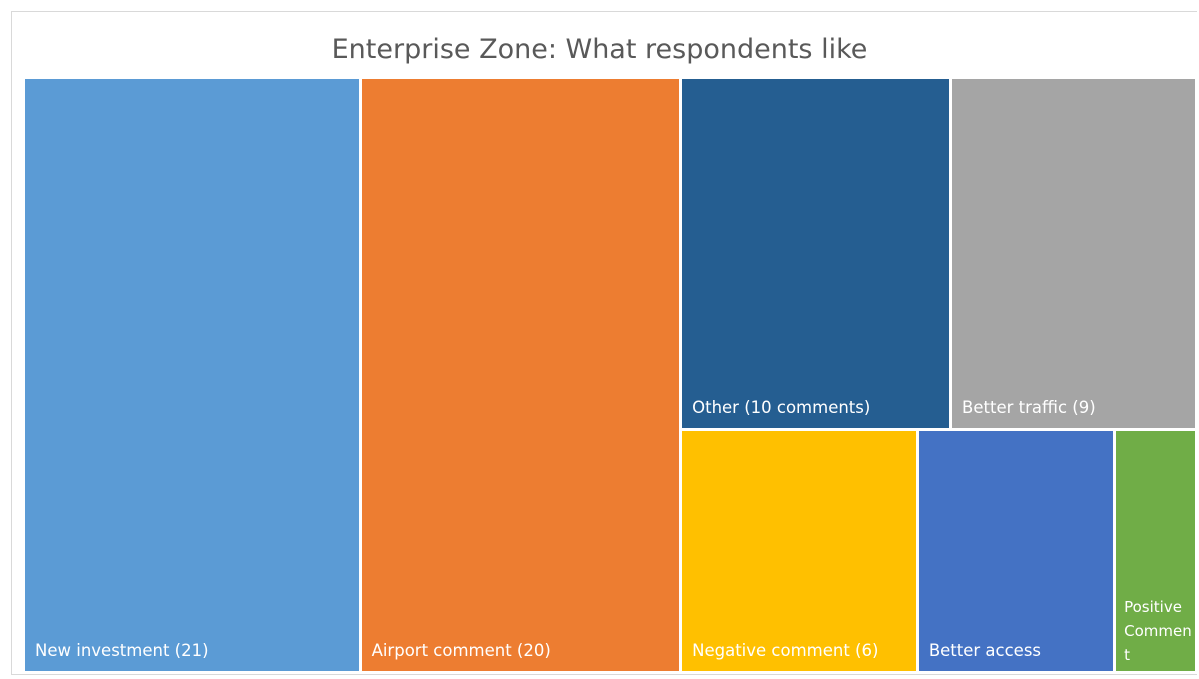 The height and width of the screenshot is (679, 1199). Describe the element at coordinates (1016, 550) in the screenshot. I see `treemap-tile-better-access: Better access` at that location.